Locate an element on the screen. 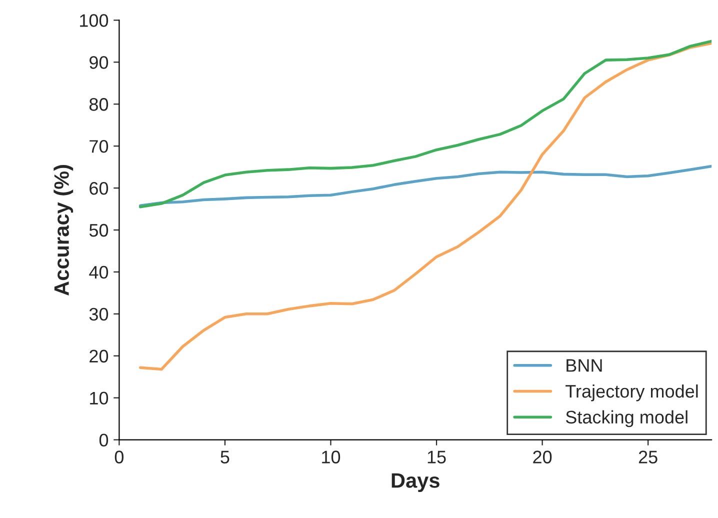  legend-label: Trajectory model is located at coordinates (632, 393).